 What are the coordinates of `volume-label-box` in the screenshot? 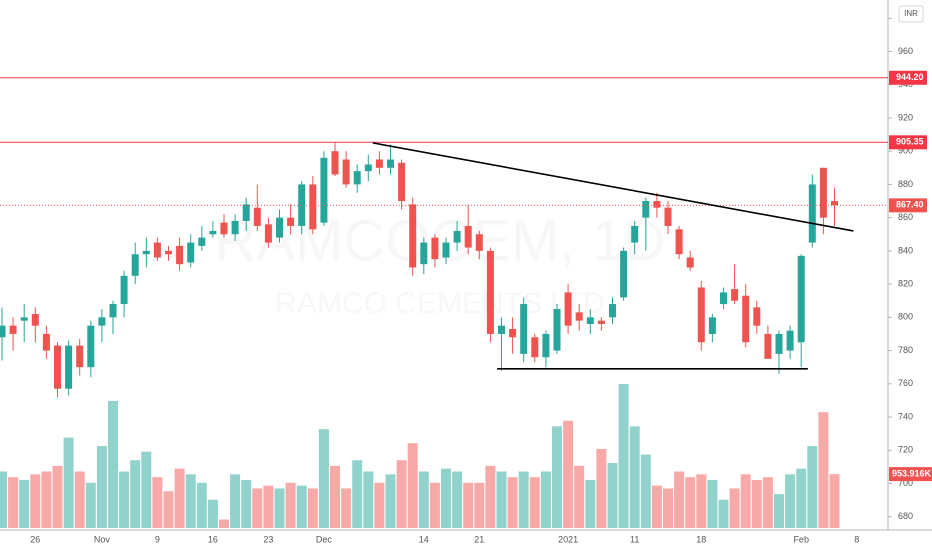 It's located at (910, 474).